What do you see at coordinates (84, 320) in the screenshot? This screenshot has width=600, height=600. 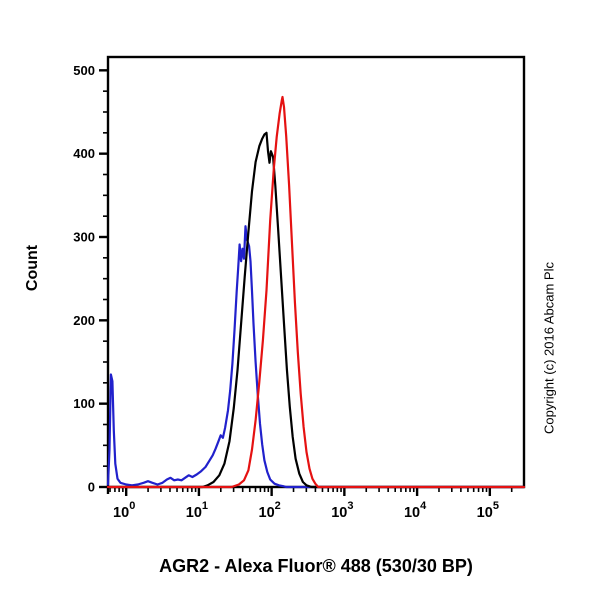 I see `y-tick-label: 200` at bounding box center [84, 320].